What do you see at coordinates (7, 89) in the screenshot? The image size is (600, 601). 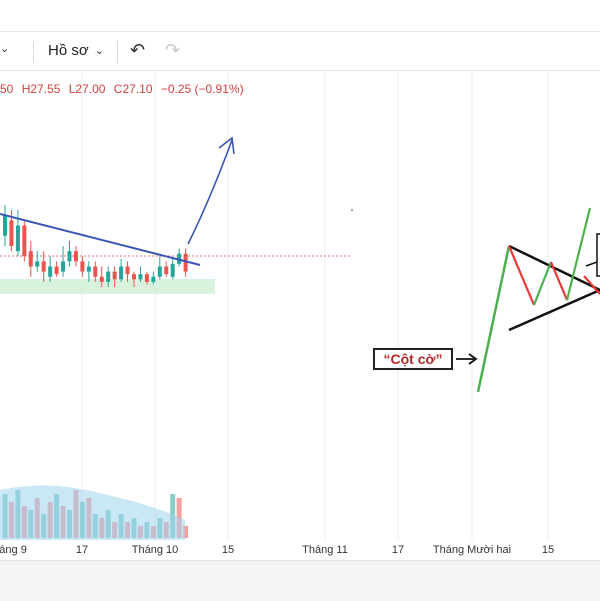 I see `ohlc-open: 50` at bounding box center [7, 89].